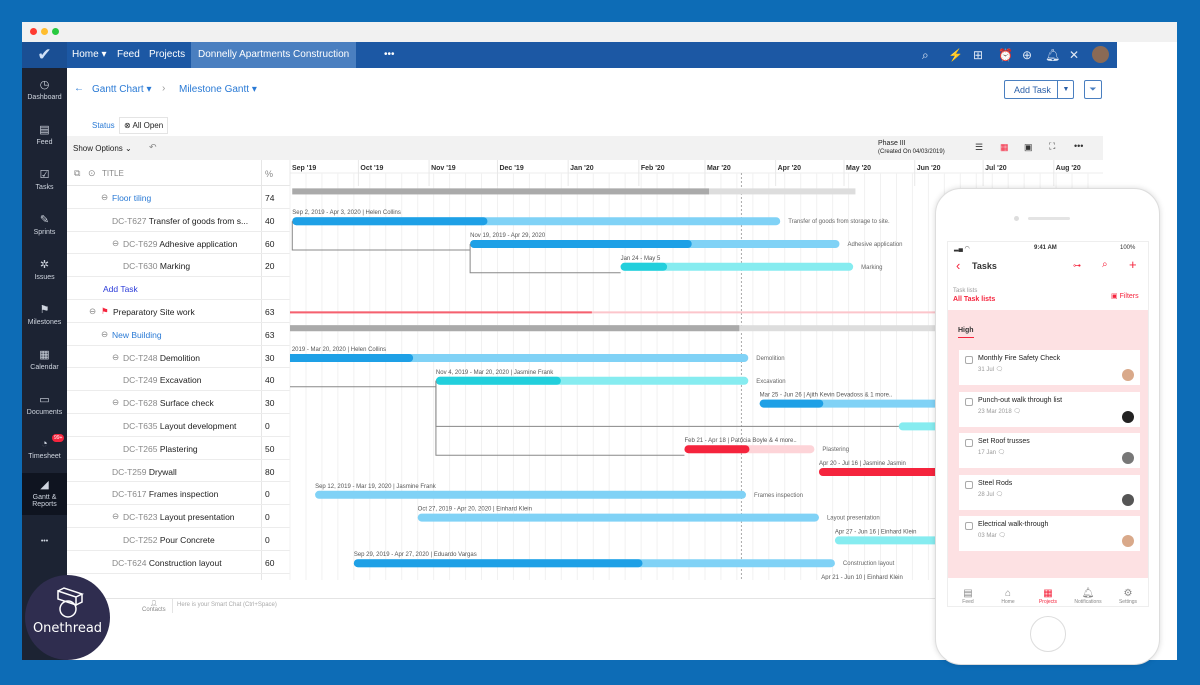  What do you see at coordinates (968, 596) in the screenshot?
I see `phone-tab-feed: ▤ Feed` at bounding box center [968, 596].